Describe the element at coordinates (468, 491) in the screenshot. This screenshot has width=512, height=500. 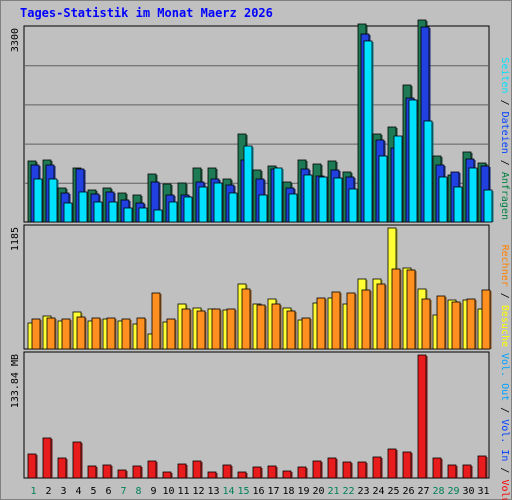
I see `x-tick-label-day-30: 30` at that location.